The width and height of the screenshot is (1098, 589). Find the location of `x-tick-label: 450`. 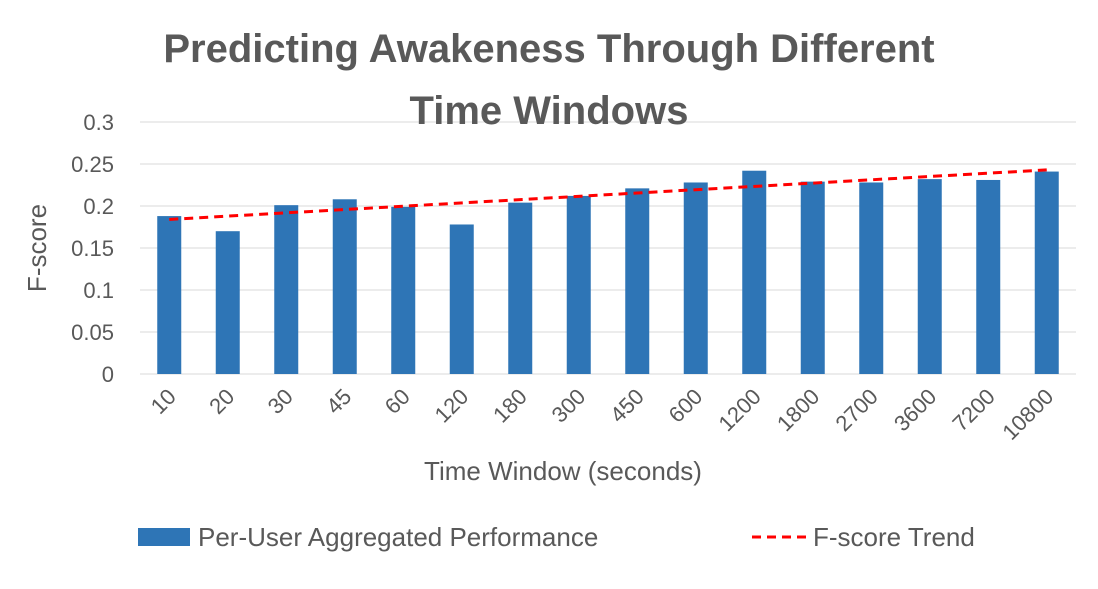

x-tick-label: 450 is located at coordinates (627, 406).